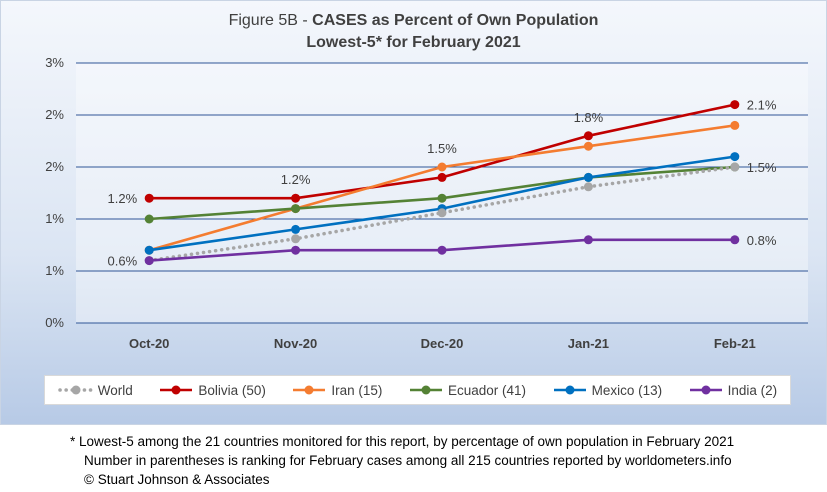 This screenshot has height=492, width=827. I want to click on legend-item: Bolivia (50), so click(212, 390).